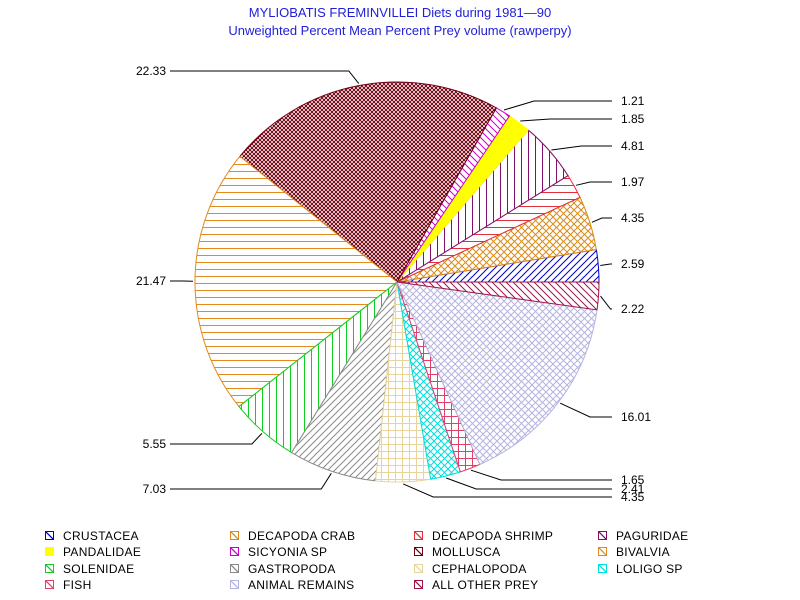 The width and height of the screenshot is (800, 600). What do you see at coordinates (633, 101) in the screenshot?
I see `slice-value-label: 1.21` at bounding box center [633, 101].